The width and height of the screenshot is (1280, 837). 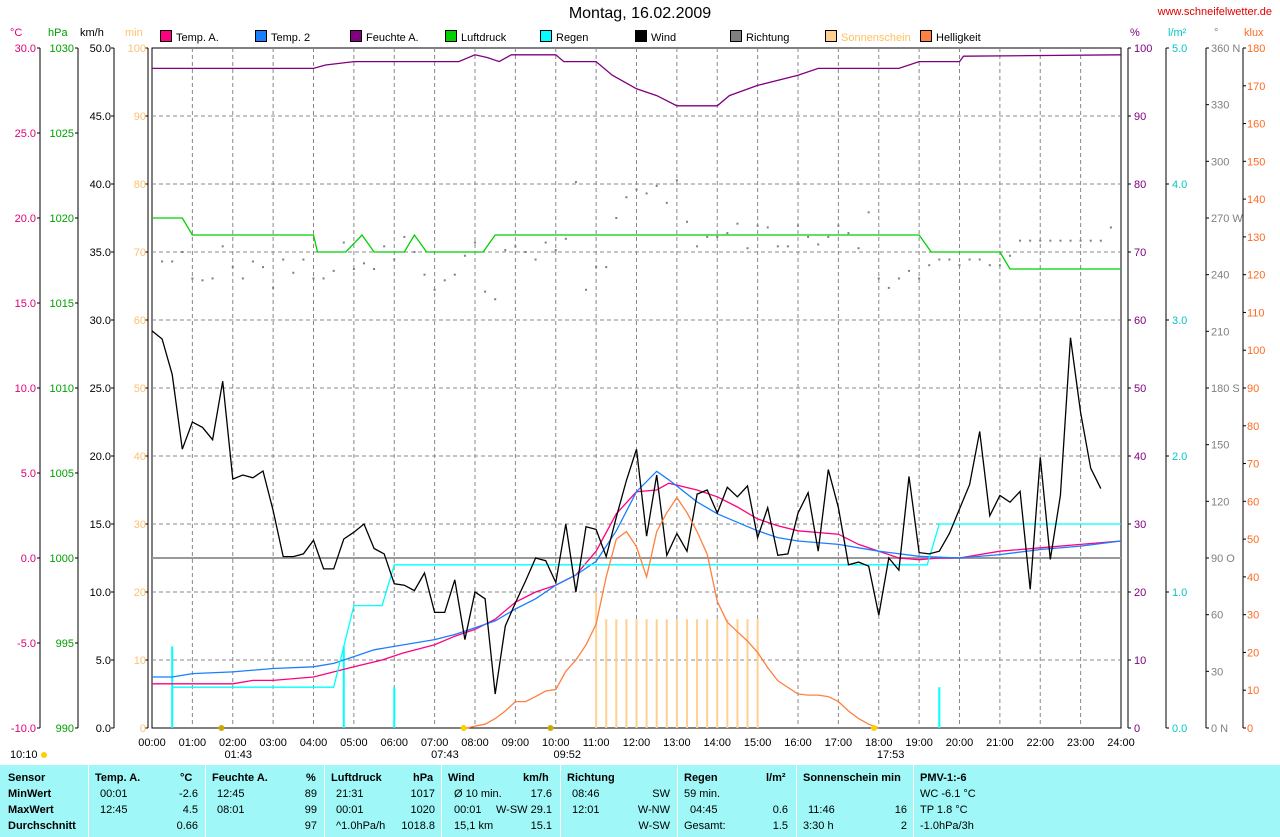 I want to click on axis-tick-label: -5.0, so click(x=26, y=644).